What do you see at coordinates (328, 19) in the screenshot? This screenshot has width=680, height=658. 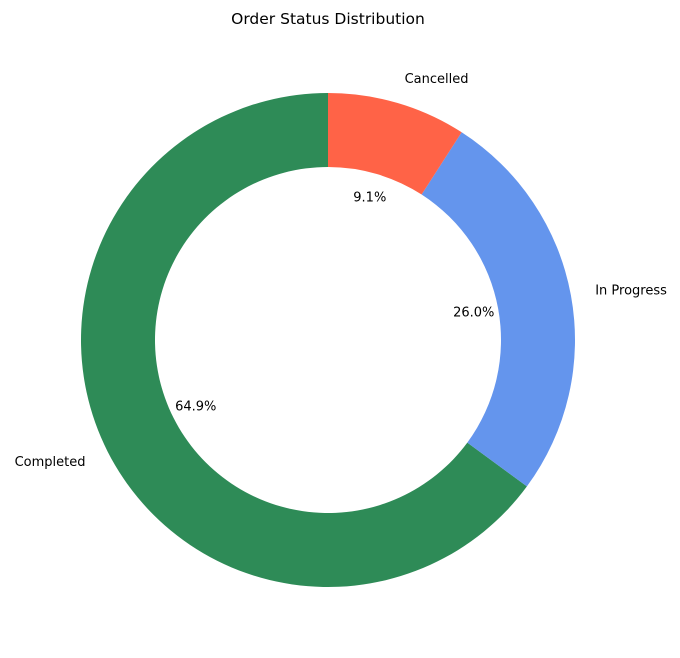 I see `chart-title: Order Status Distribution` at bounding box center [328, 19].